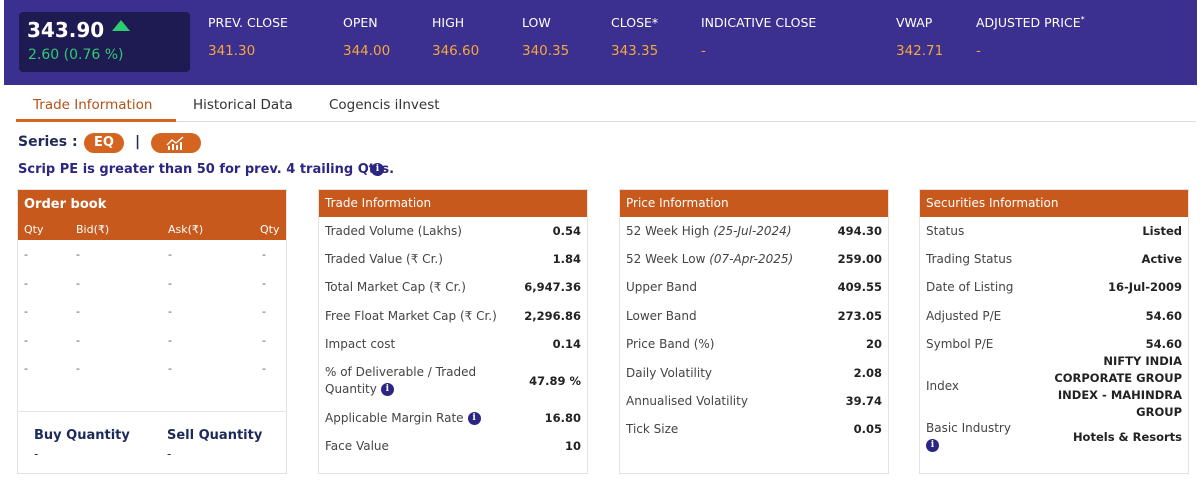  I want to click on adjusted-price: ADJUSTED PRICE* -, so click(1030, 37).